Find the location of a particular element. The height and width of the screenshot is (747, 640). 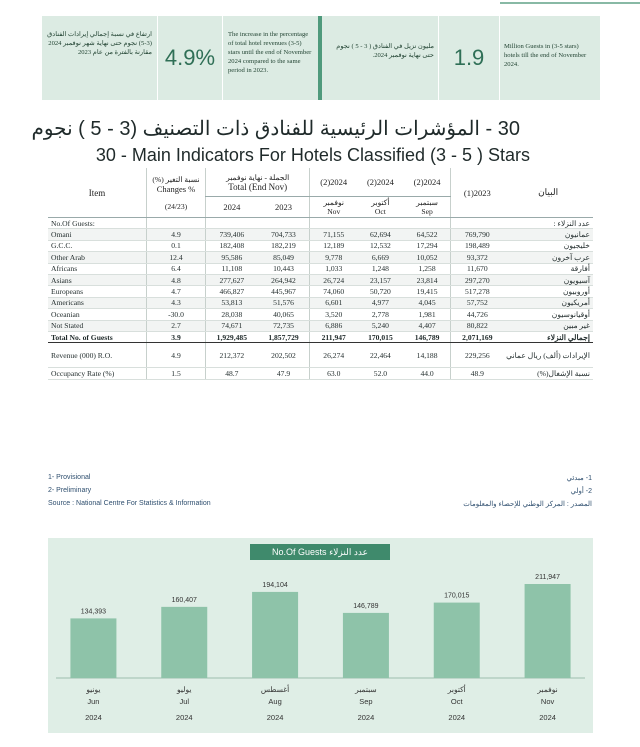

cell-sep: 1,258 is located at coordinates (427, 269).